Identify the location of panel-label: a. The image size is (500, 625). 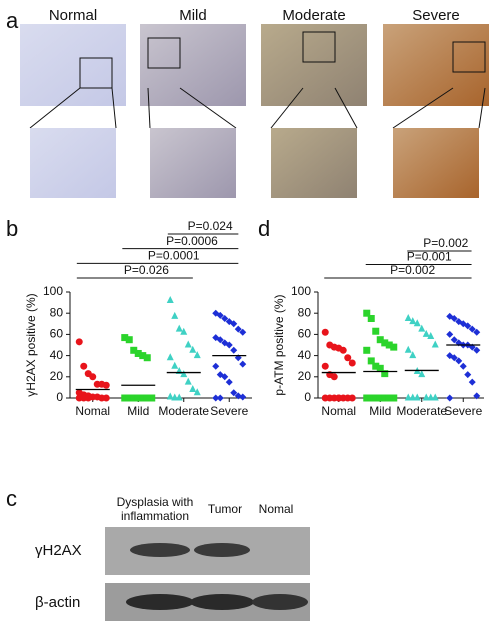
(12, 20).